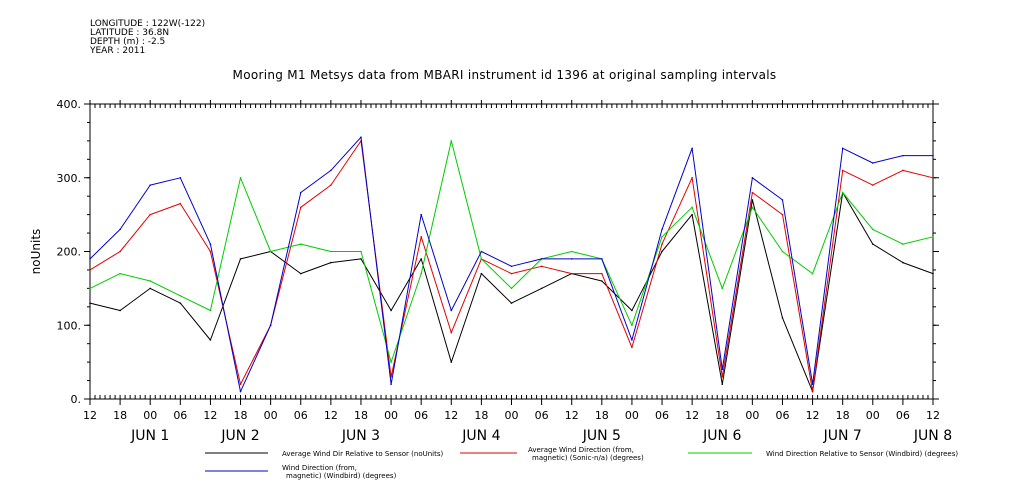 The height and width of the screenshot is (504, 1009). Describe the element at coordinates (69, 325) in the screenshot. I see `y-tick-label: 100.` at that location.